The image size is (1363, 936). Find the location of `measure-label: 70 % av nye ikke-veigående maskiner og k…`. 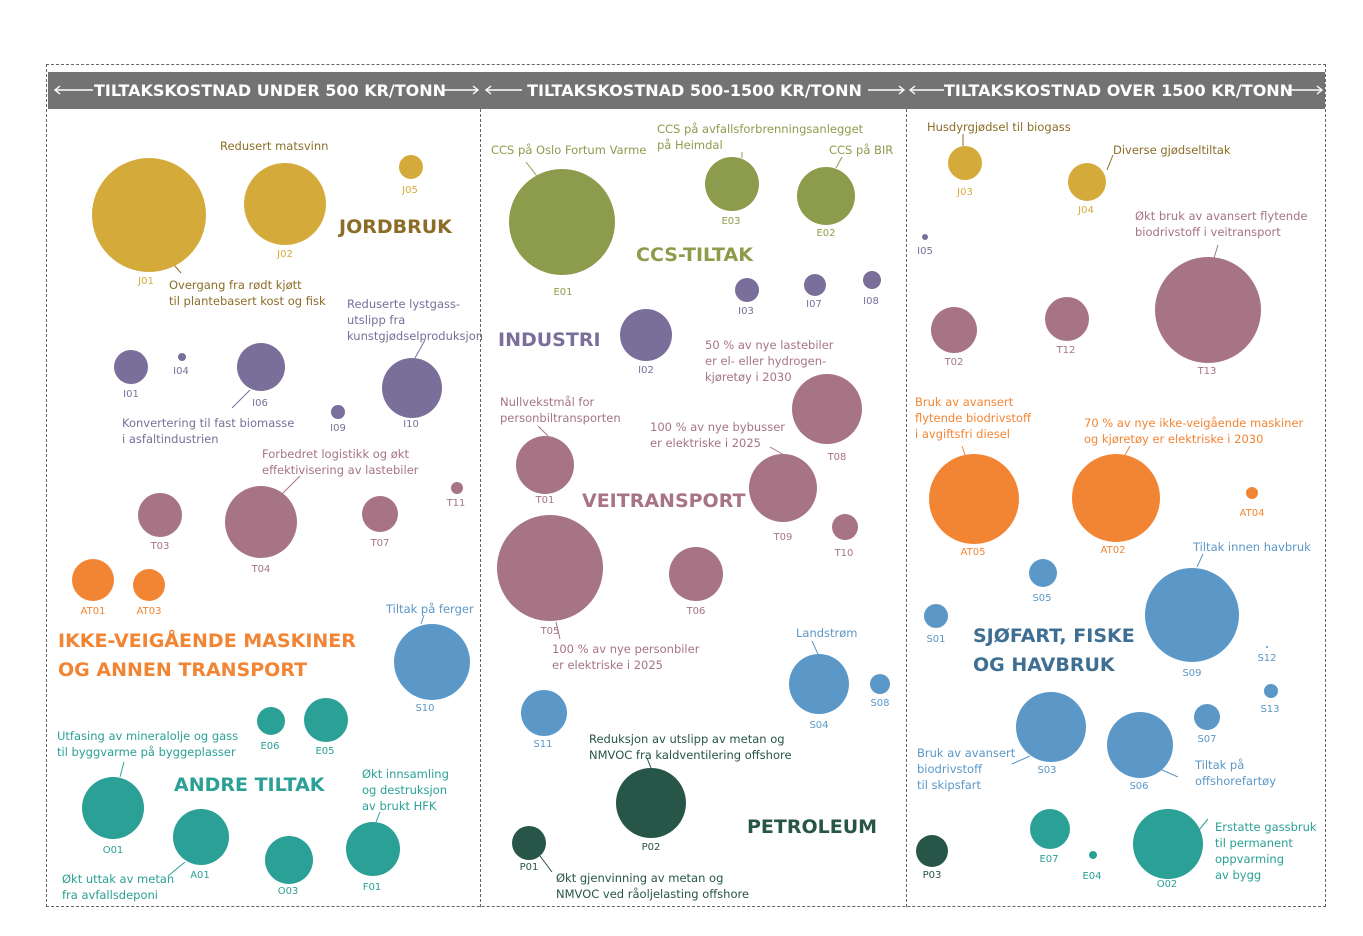

measure-label: 70 % av nye ikke-veigående maskiner og k… is located at coordinates (1194, 431).